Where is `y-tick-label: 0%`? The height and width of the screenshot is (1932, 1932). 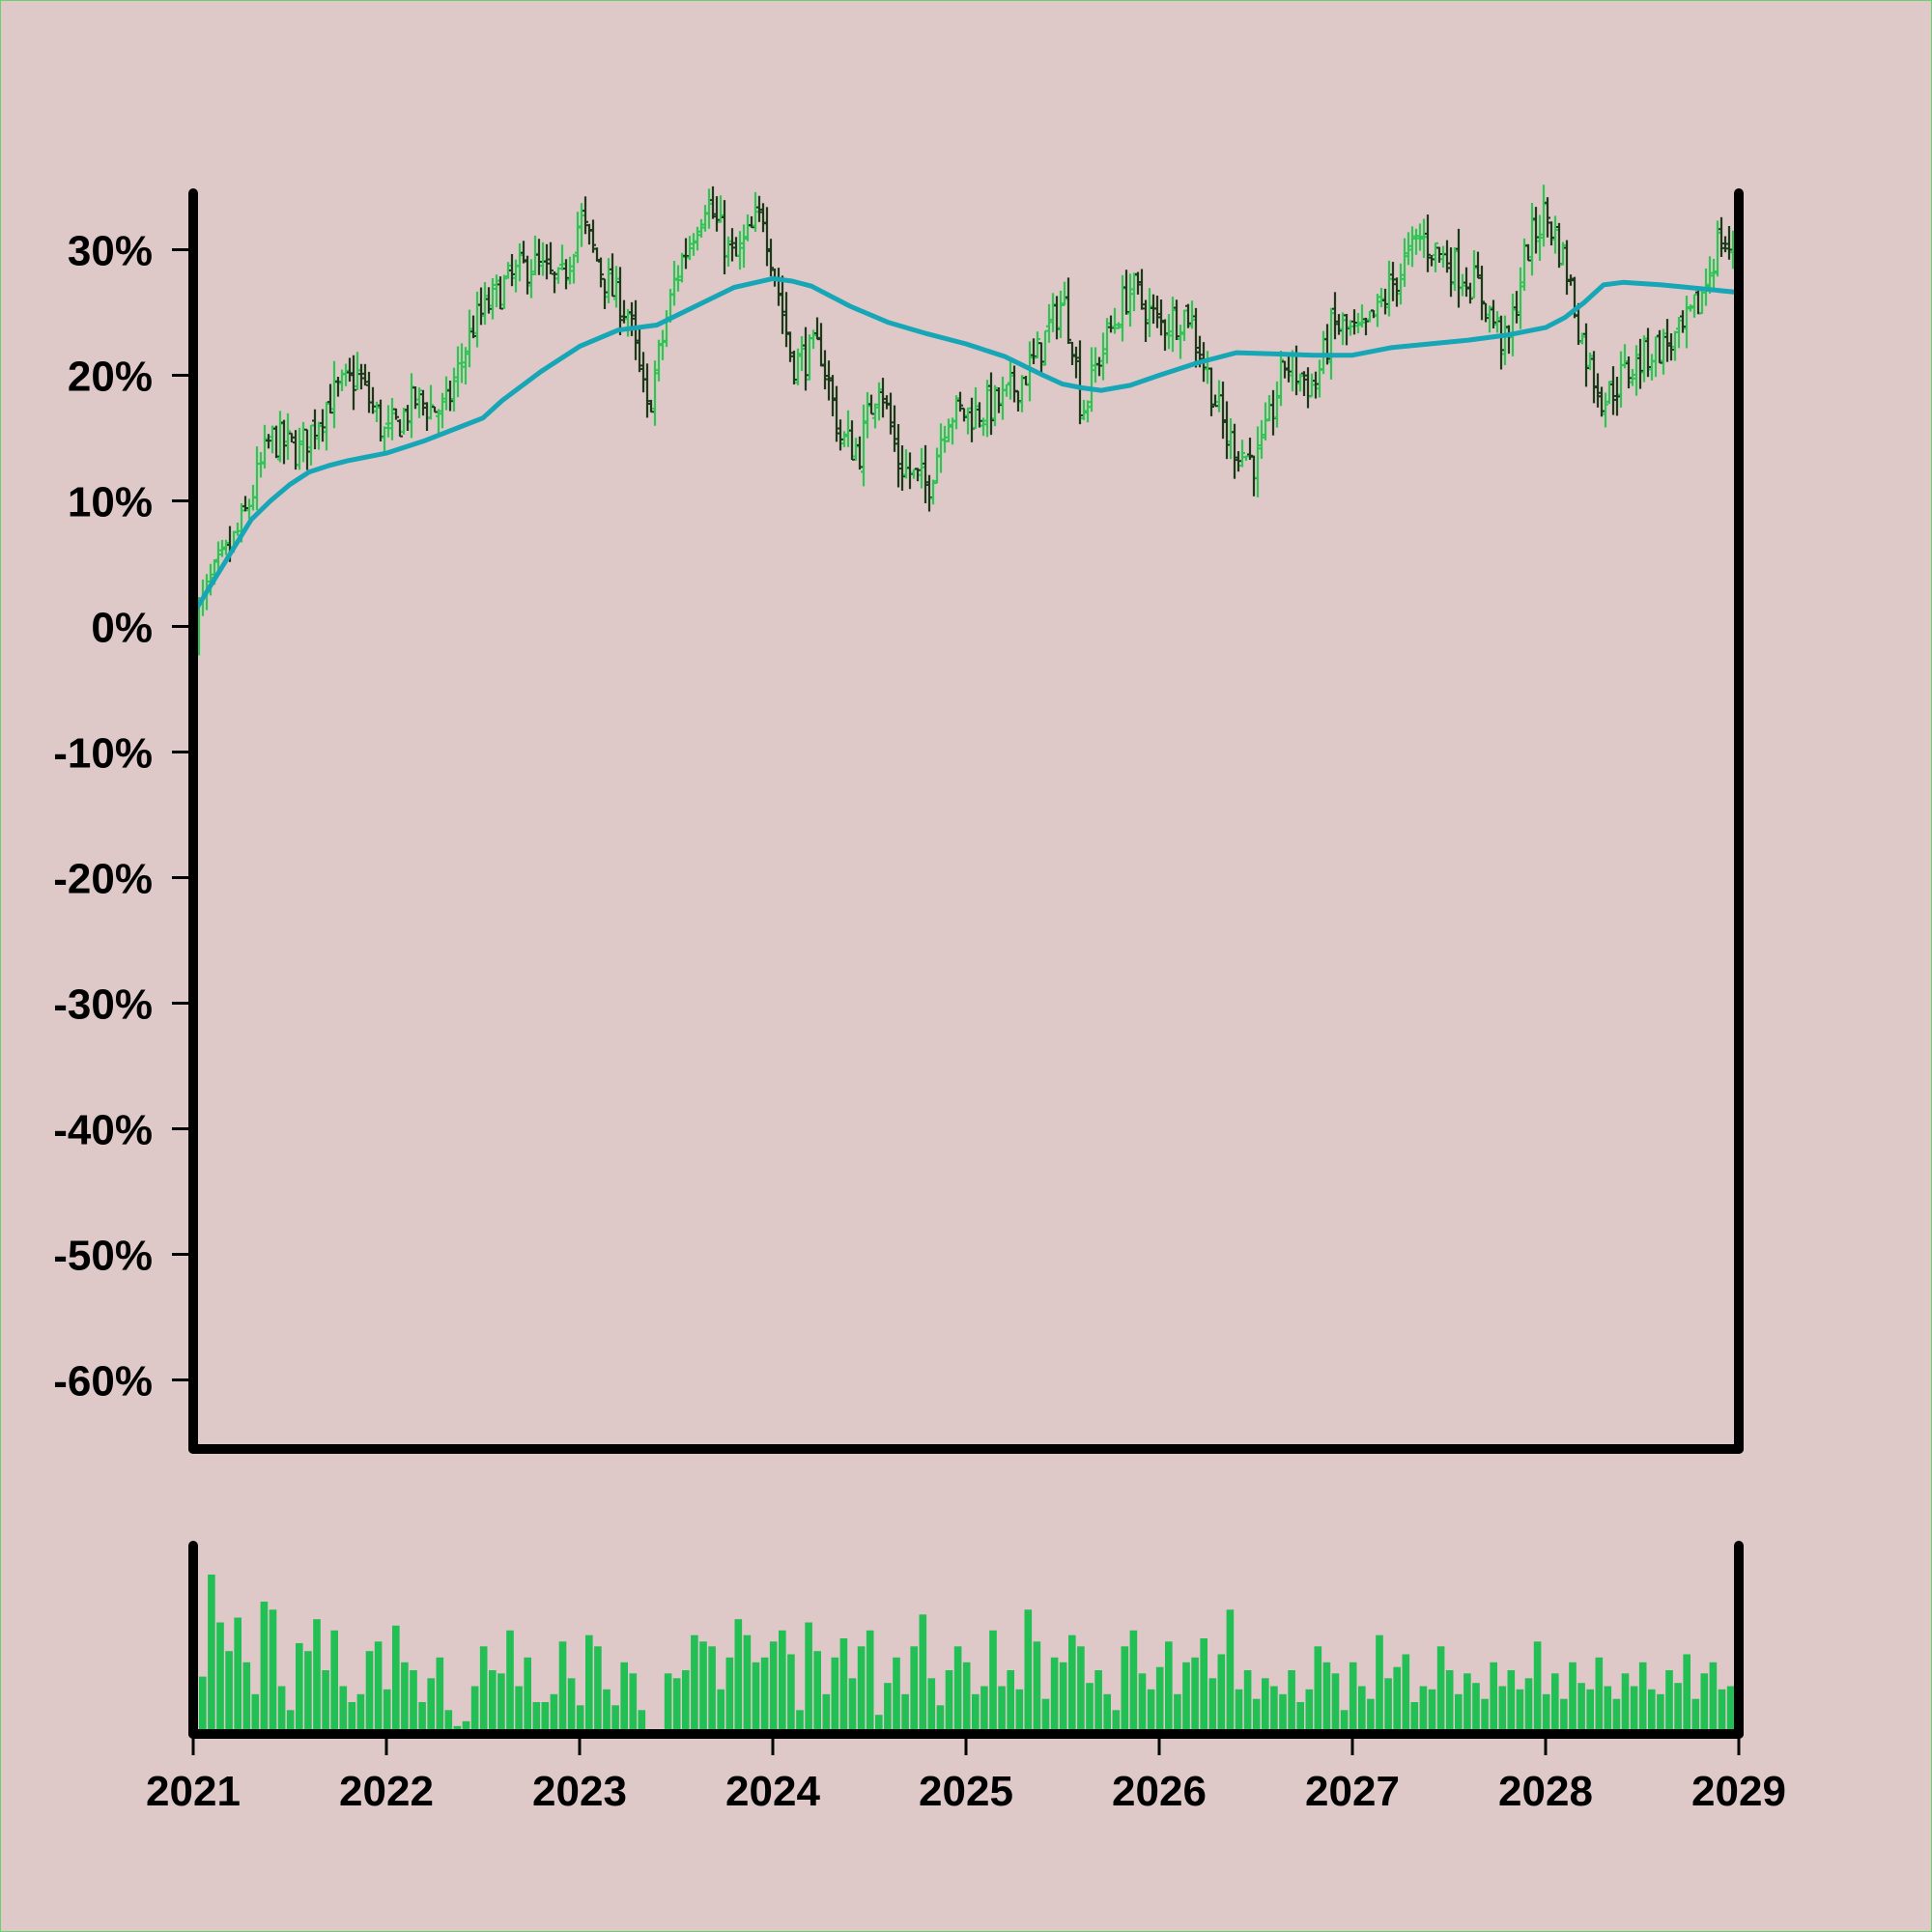
y-tick-label: 0% is located at coordinates (122, 628).